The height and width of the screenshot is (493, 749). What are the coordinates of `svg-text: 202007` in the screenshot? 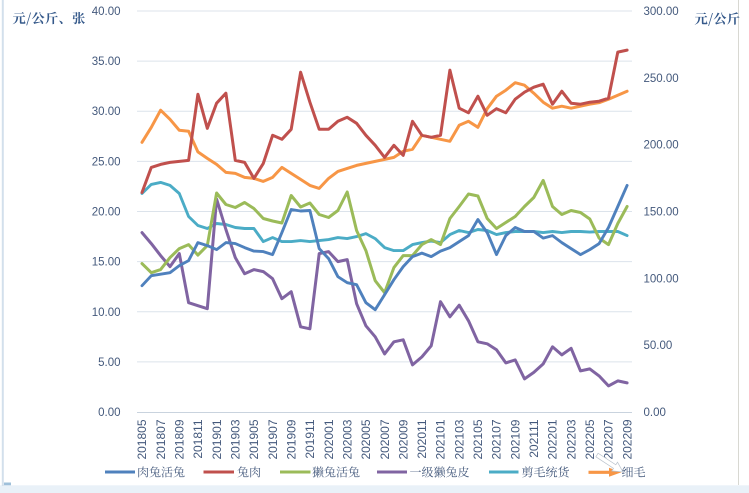 It's located at (385, 439).